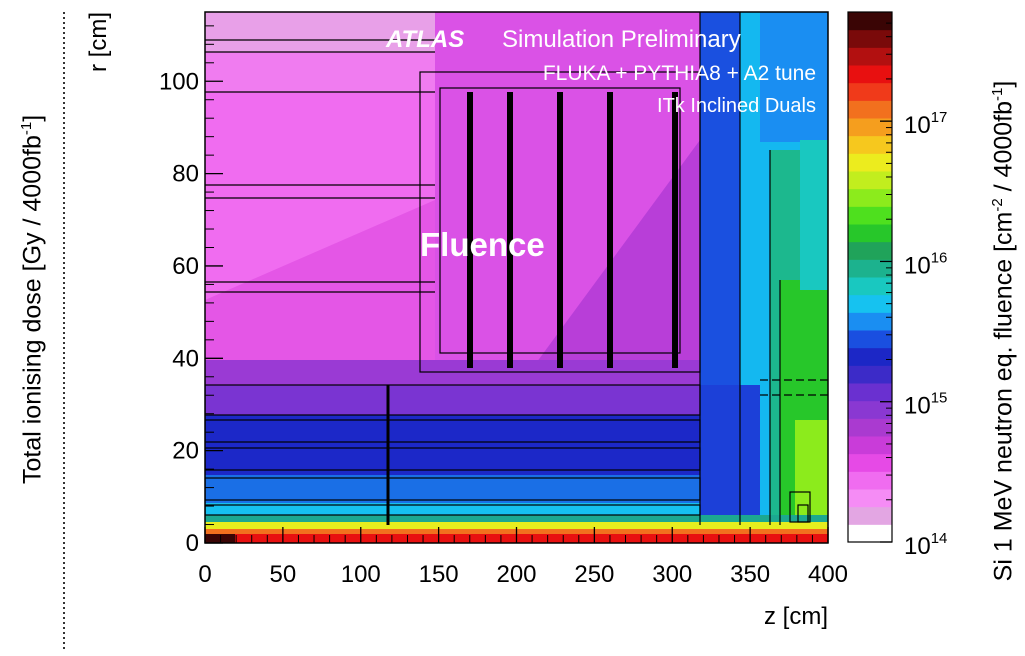 The image size is (1025, 656). I want to click on region-blue-band, so click(452, 489).